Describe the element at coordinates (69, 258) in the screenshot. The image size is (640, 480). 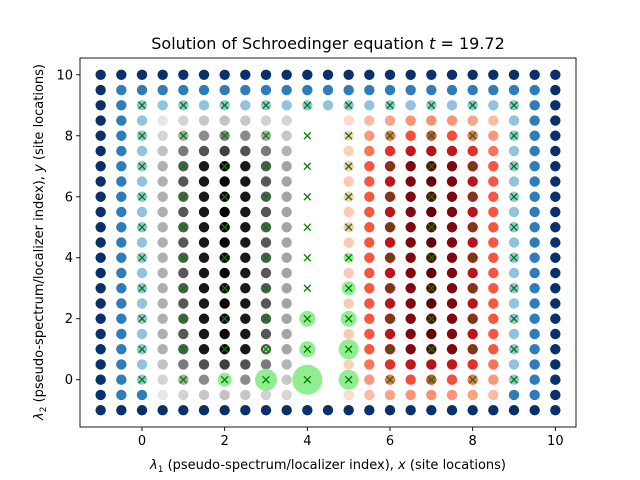
I see `y-tick-label: 4` at that location.